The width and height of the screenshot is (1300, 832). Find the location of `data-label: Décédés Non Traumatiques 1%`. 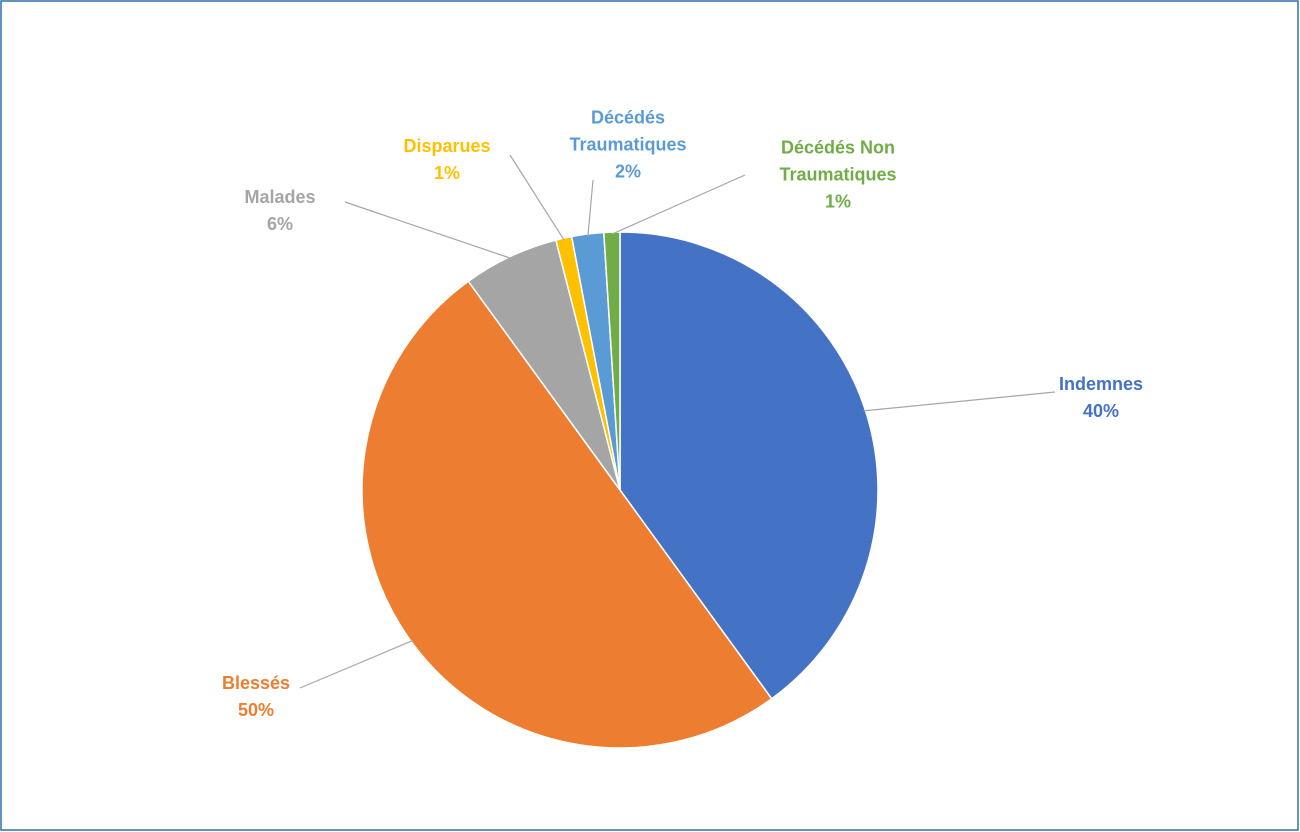

data-label: Décédés Non Traumatiques 1% is located at coordinates (838, 175).